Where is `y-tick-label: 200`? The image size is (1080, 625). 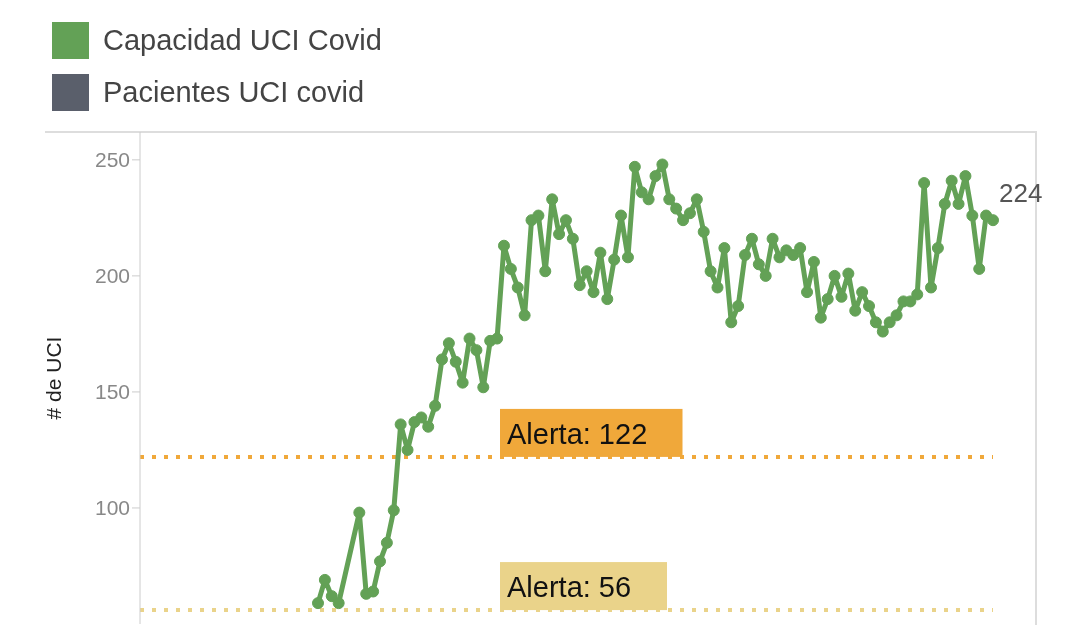 y-tick-label: 200 is located at coordinates (112, 276).